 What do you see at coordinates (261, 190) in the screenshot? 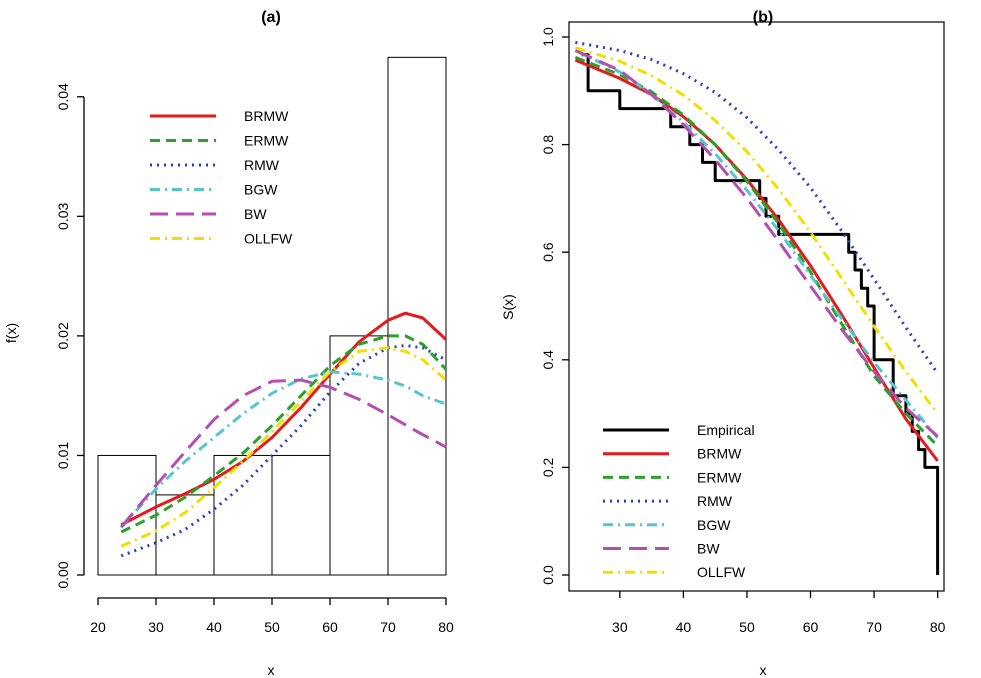
I see `panel-a-legend-label-bgw: BGW` at bounding box center [261, 190].